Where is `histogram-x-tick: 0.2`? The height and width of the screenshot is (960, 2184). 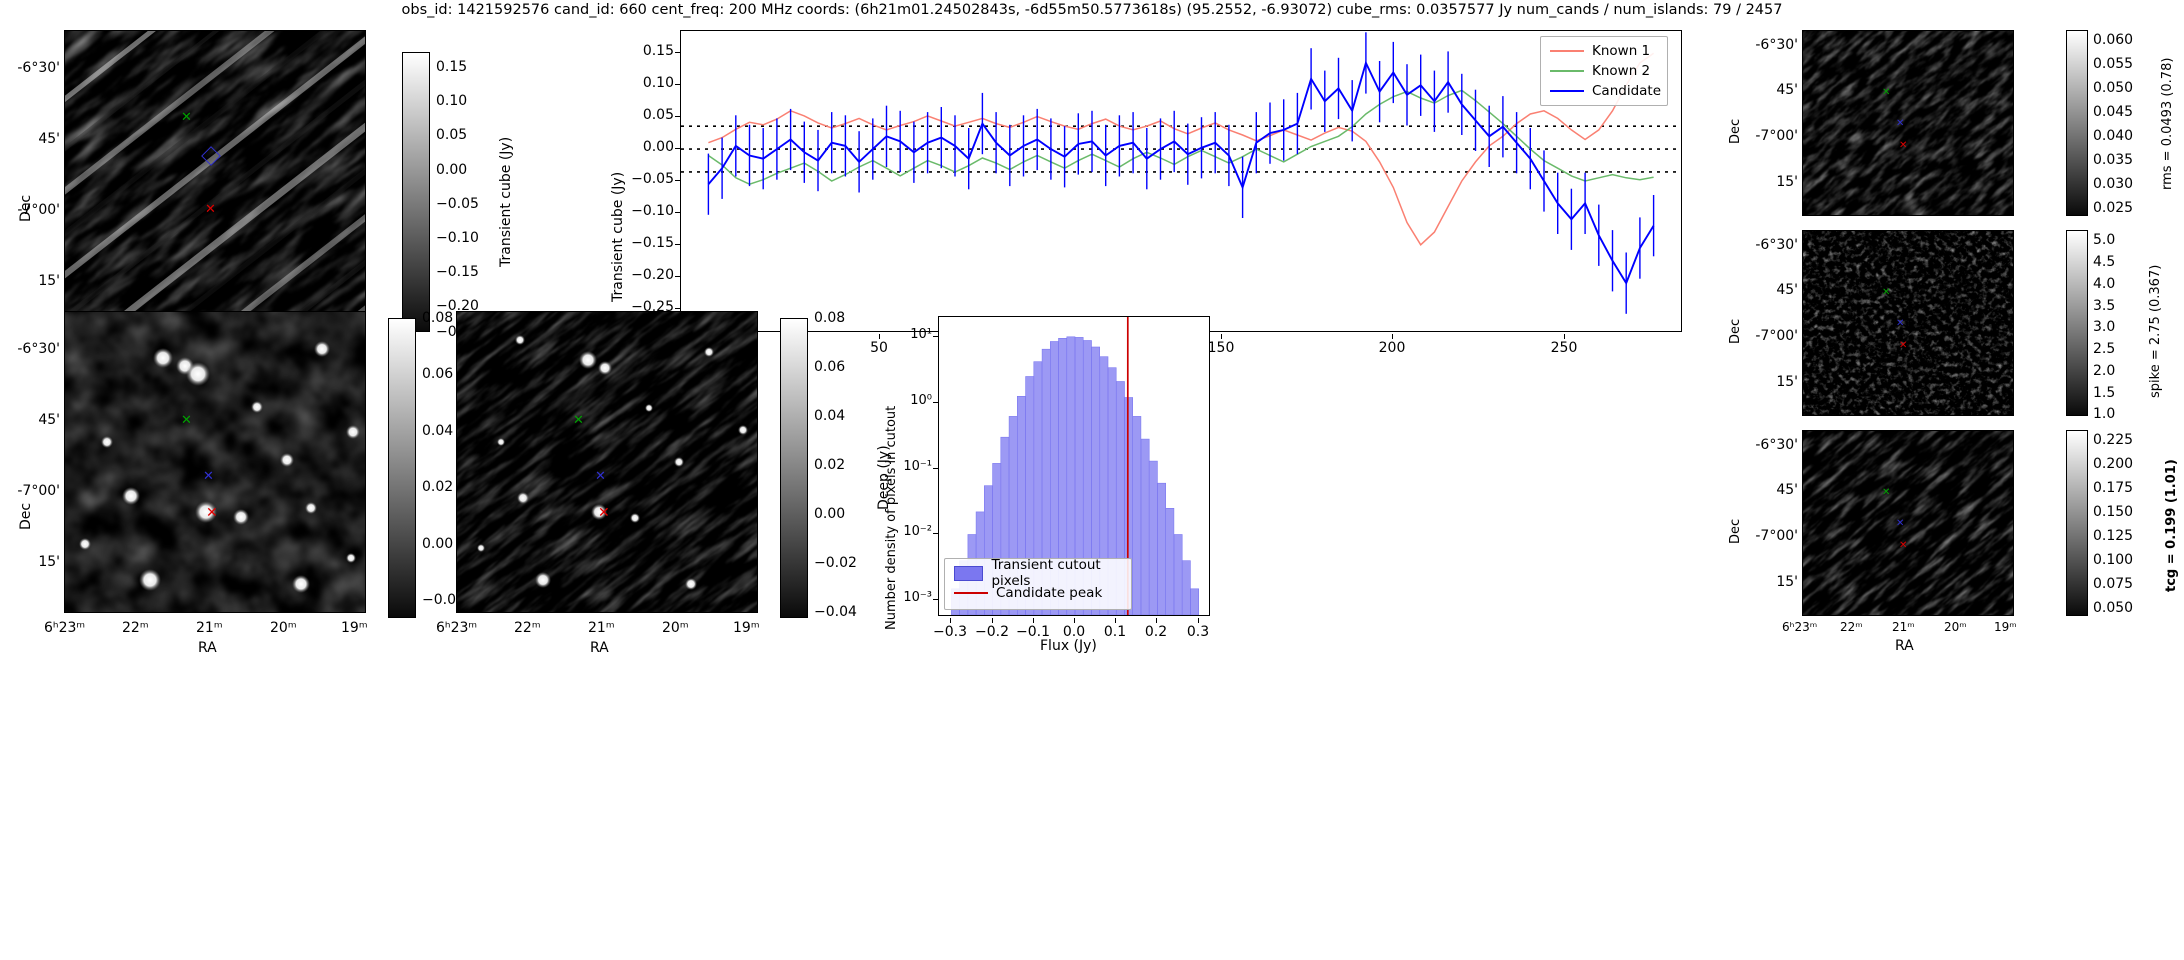
histogram-x-tick: 0.2 is located at coordinates (1156, 632).